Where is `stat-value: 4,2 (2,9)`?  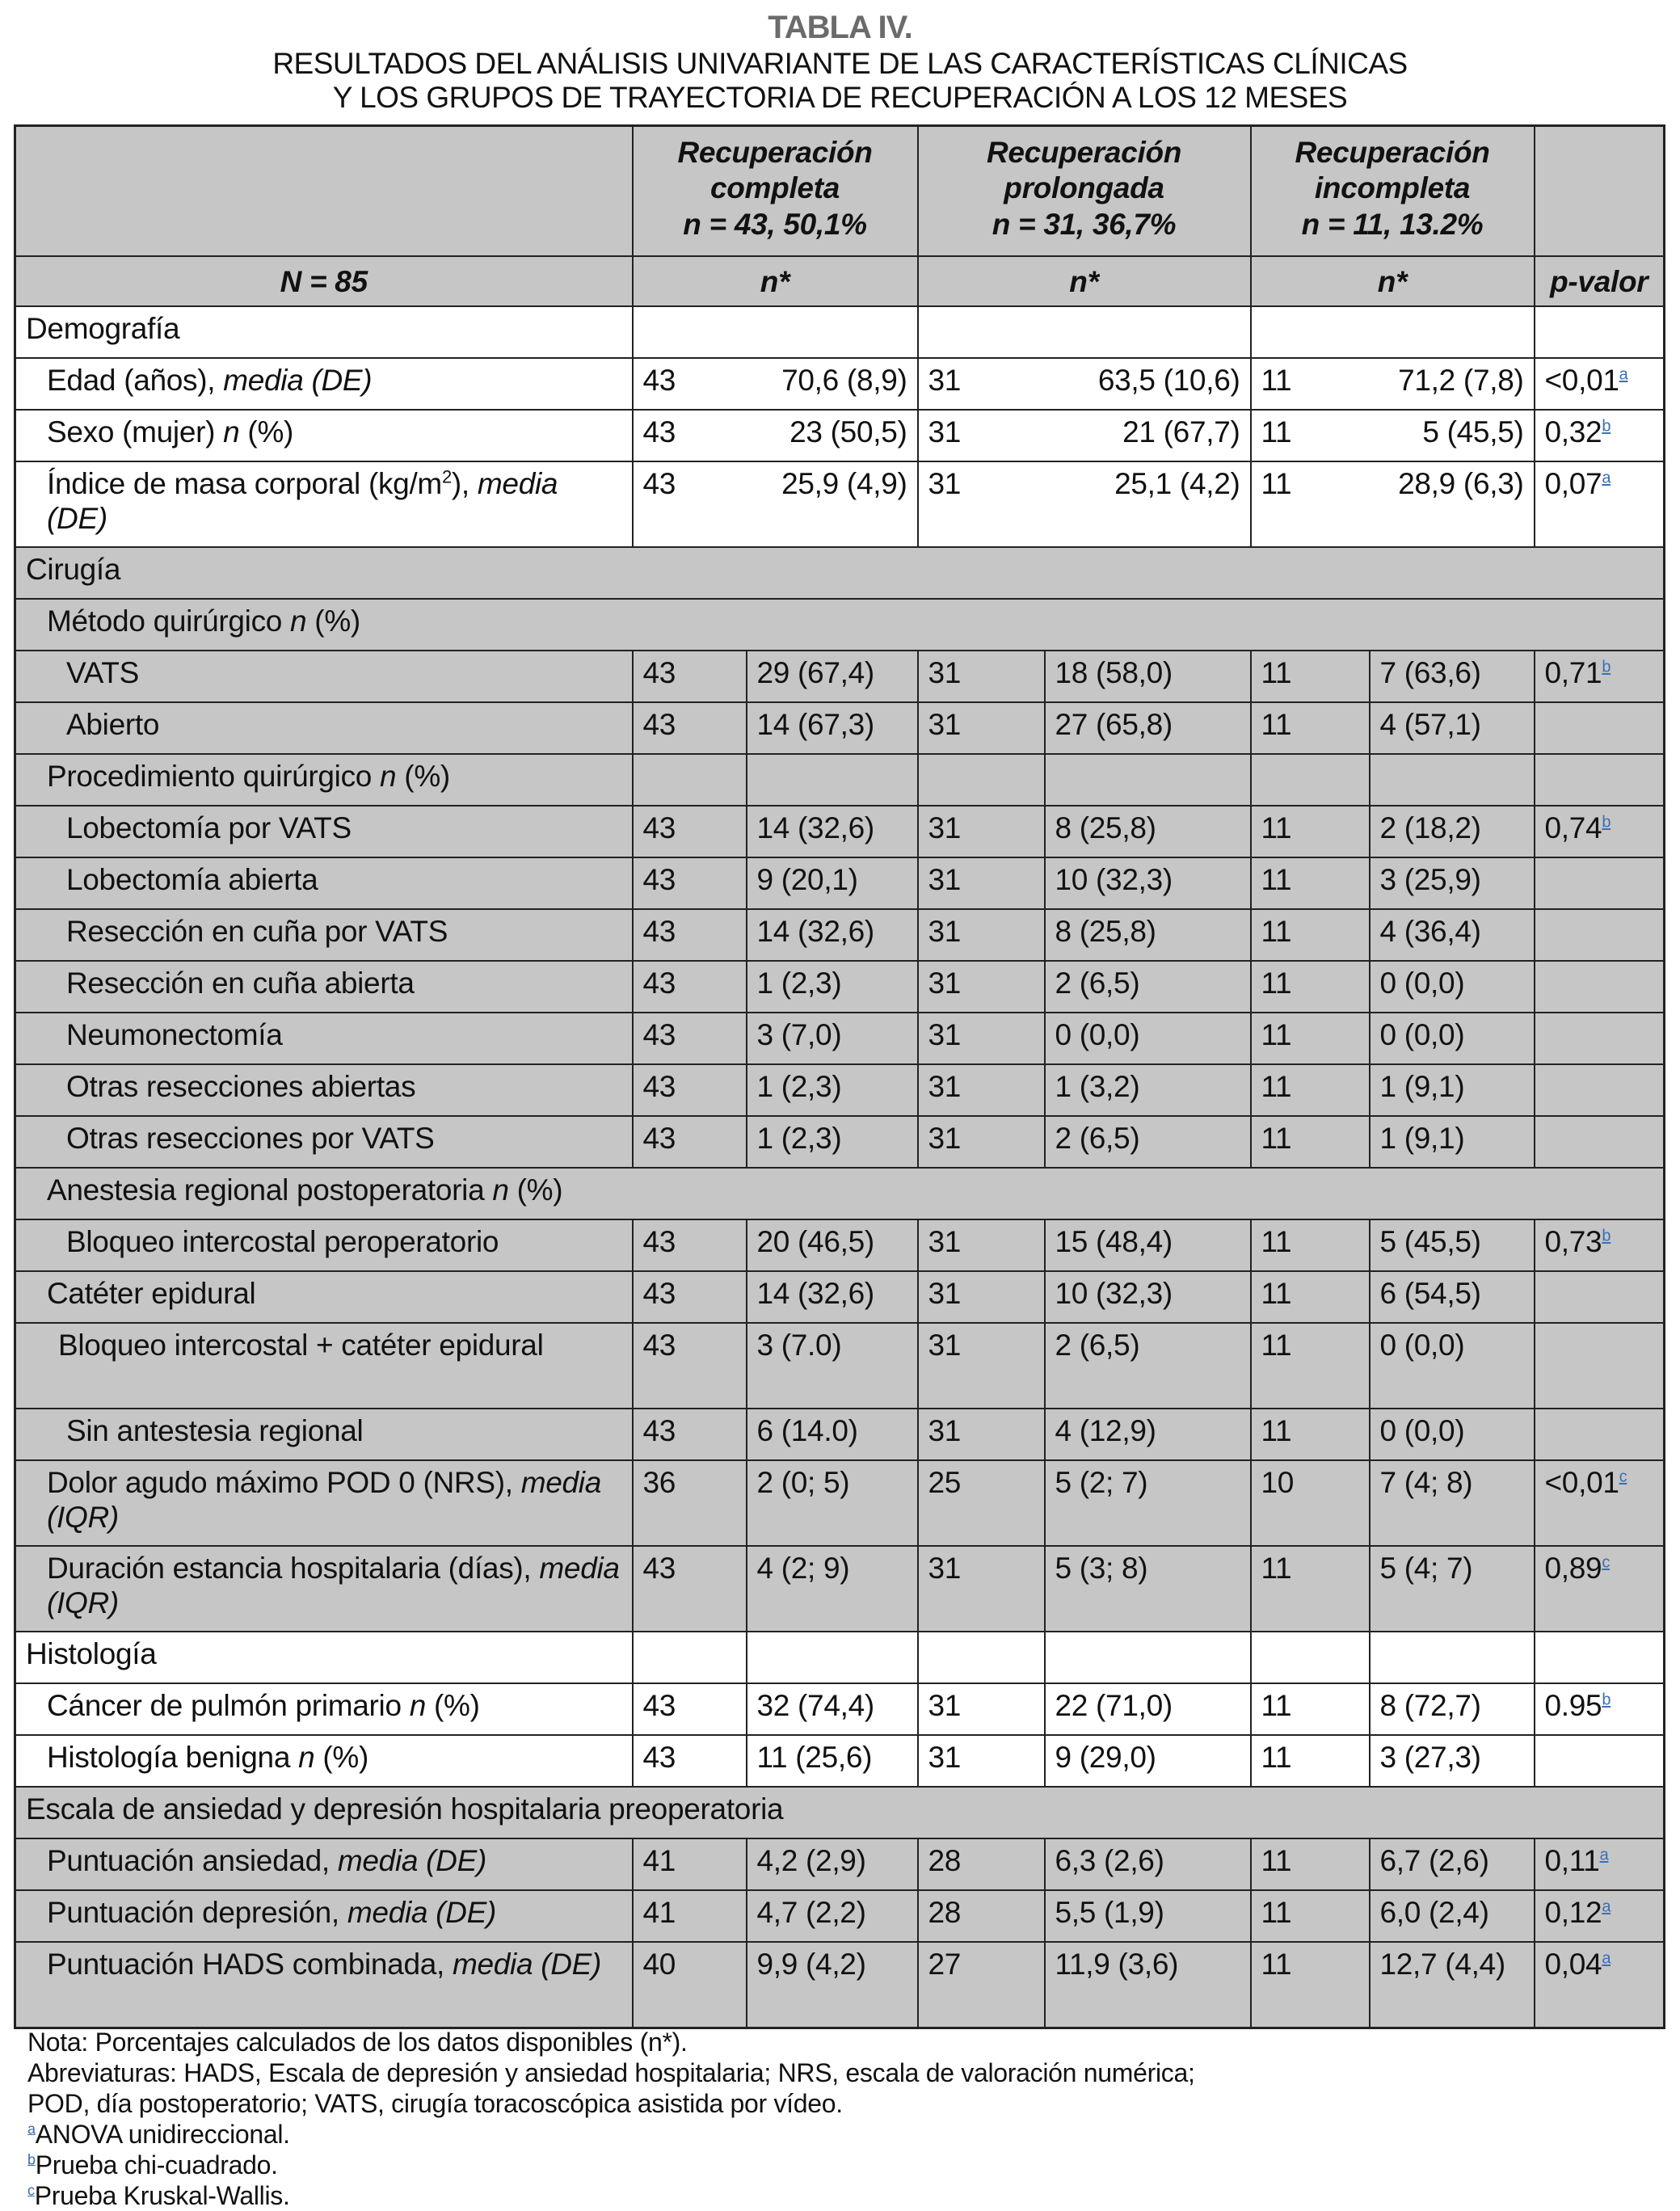 stat-value: 4,2 (2,9) is located at coordinates (832, 1864).